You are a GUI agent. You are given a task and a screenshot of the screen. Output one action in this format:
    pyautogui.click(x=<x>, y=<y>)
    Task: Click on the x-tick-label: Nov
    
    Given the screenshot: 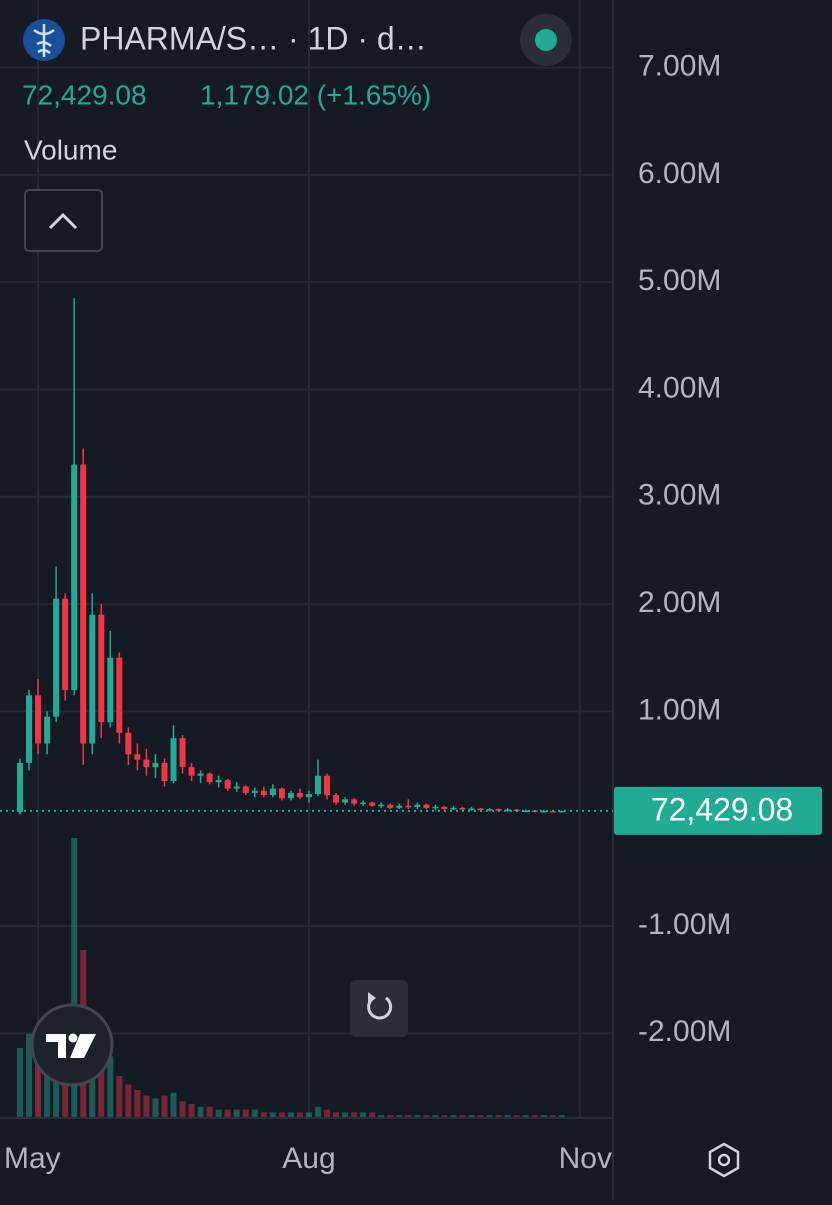 What is the action you would take?
    pyautogui.click(x=585, y=1158)
    